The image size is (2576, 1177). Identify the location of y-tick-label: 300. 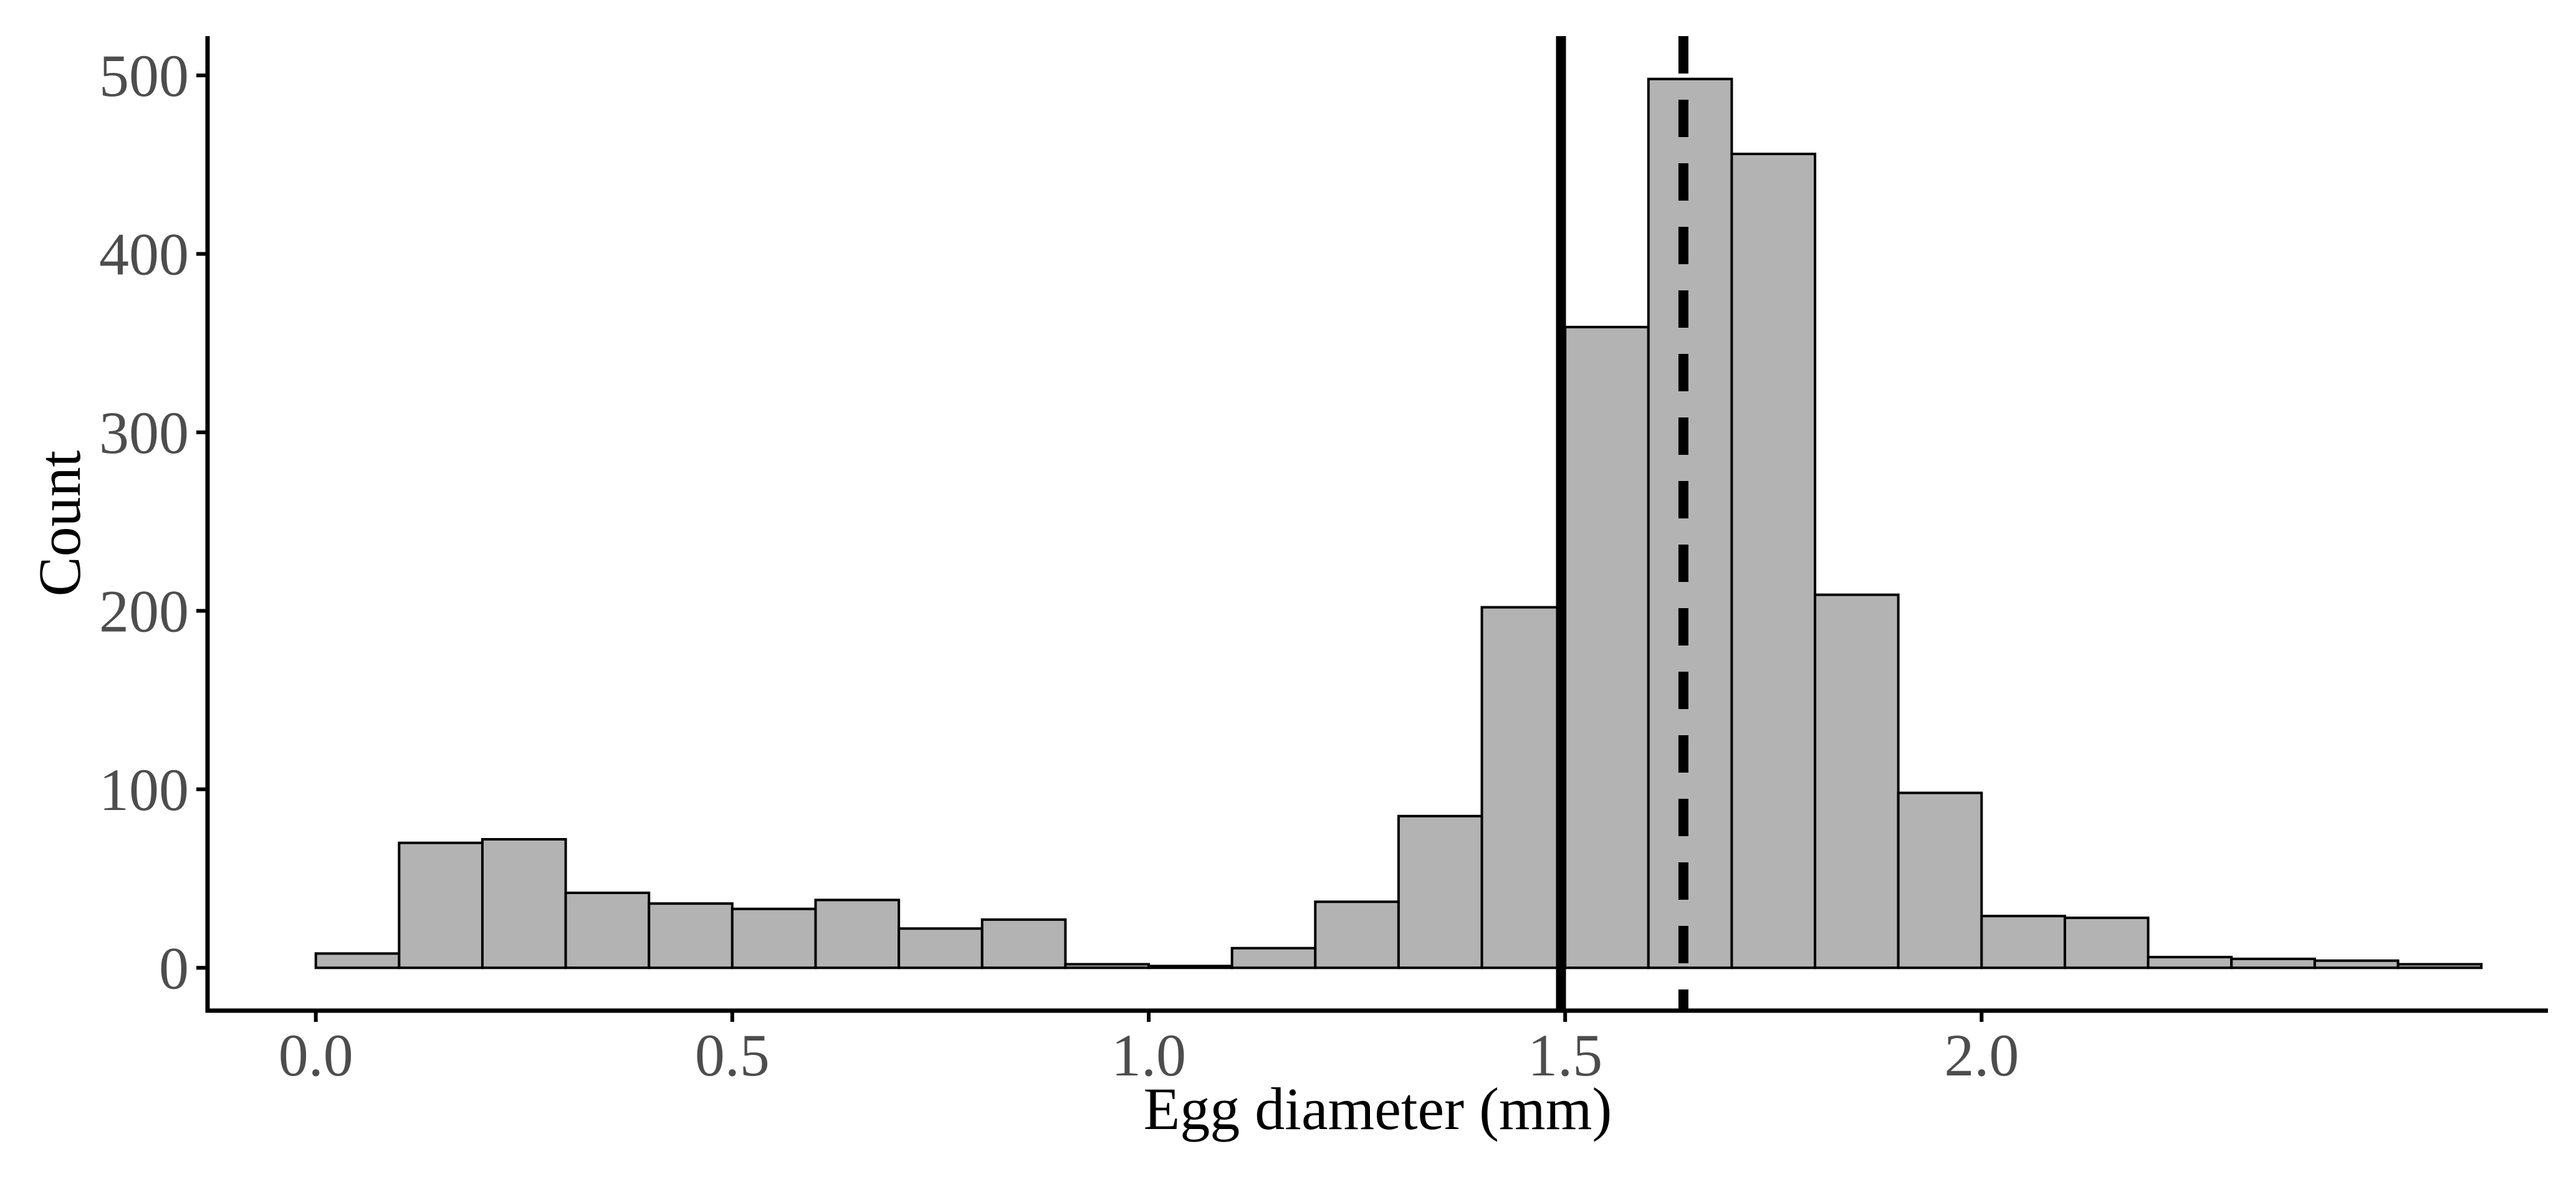
(144, 433).